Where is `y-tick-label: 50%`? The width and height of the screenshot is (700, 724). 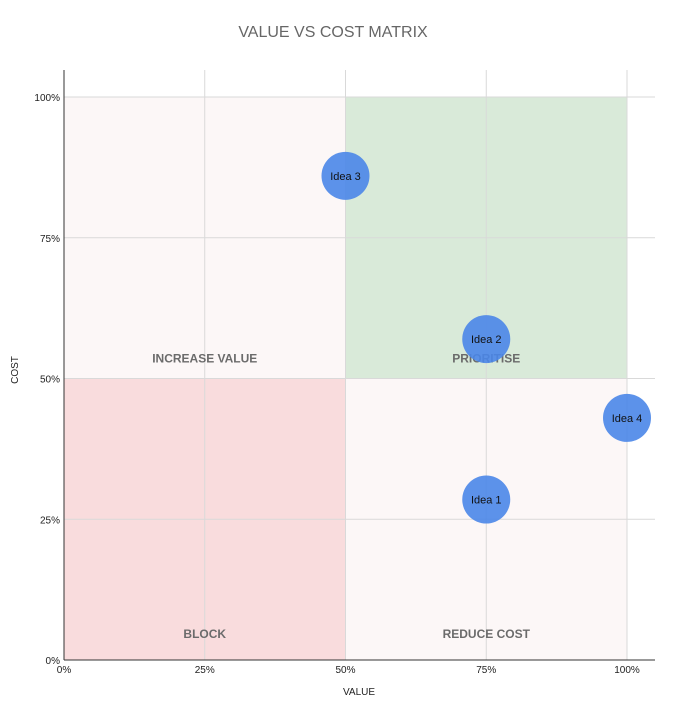 y-tick-label: 50% is located at coordinates (50, 380).